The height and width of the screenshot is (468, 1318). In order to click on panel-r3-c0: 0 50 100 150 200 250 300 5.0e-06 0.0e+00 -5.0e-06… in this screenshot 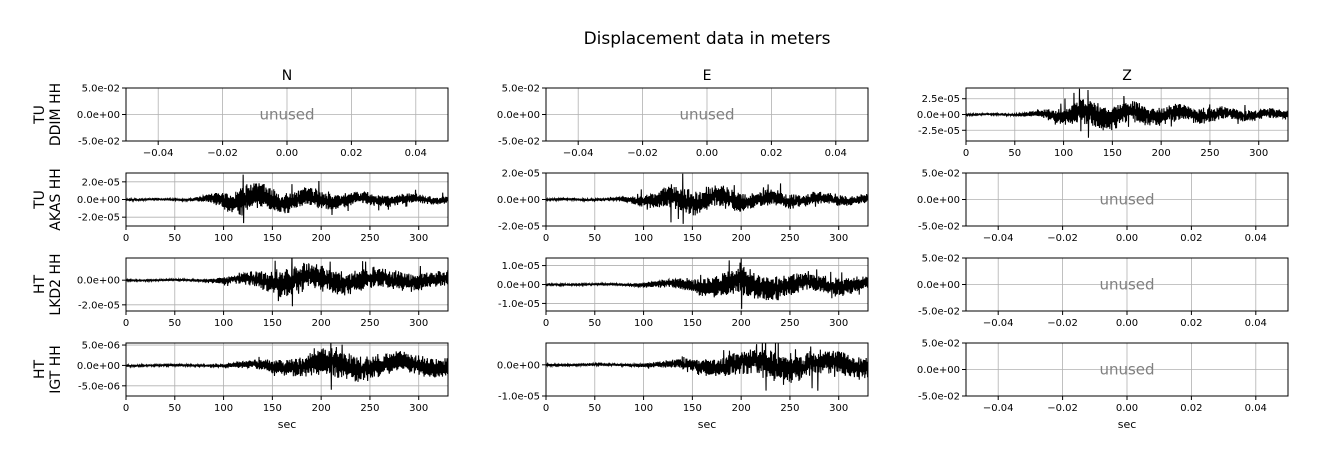, I will do `click(263, 386)`.